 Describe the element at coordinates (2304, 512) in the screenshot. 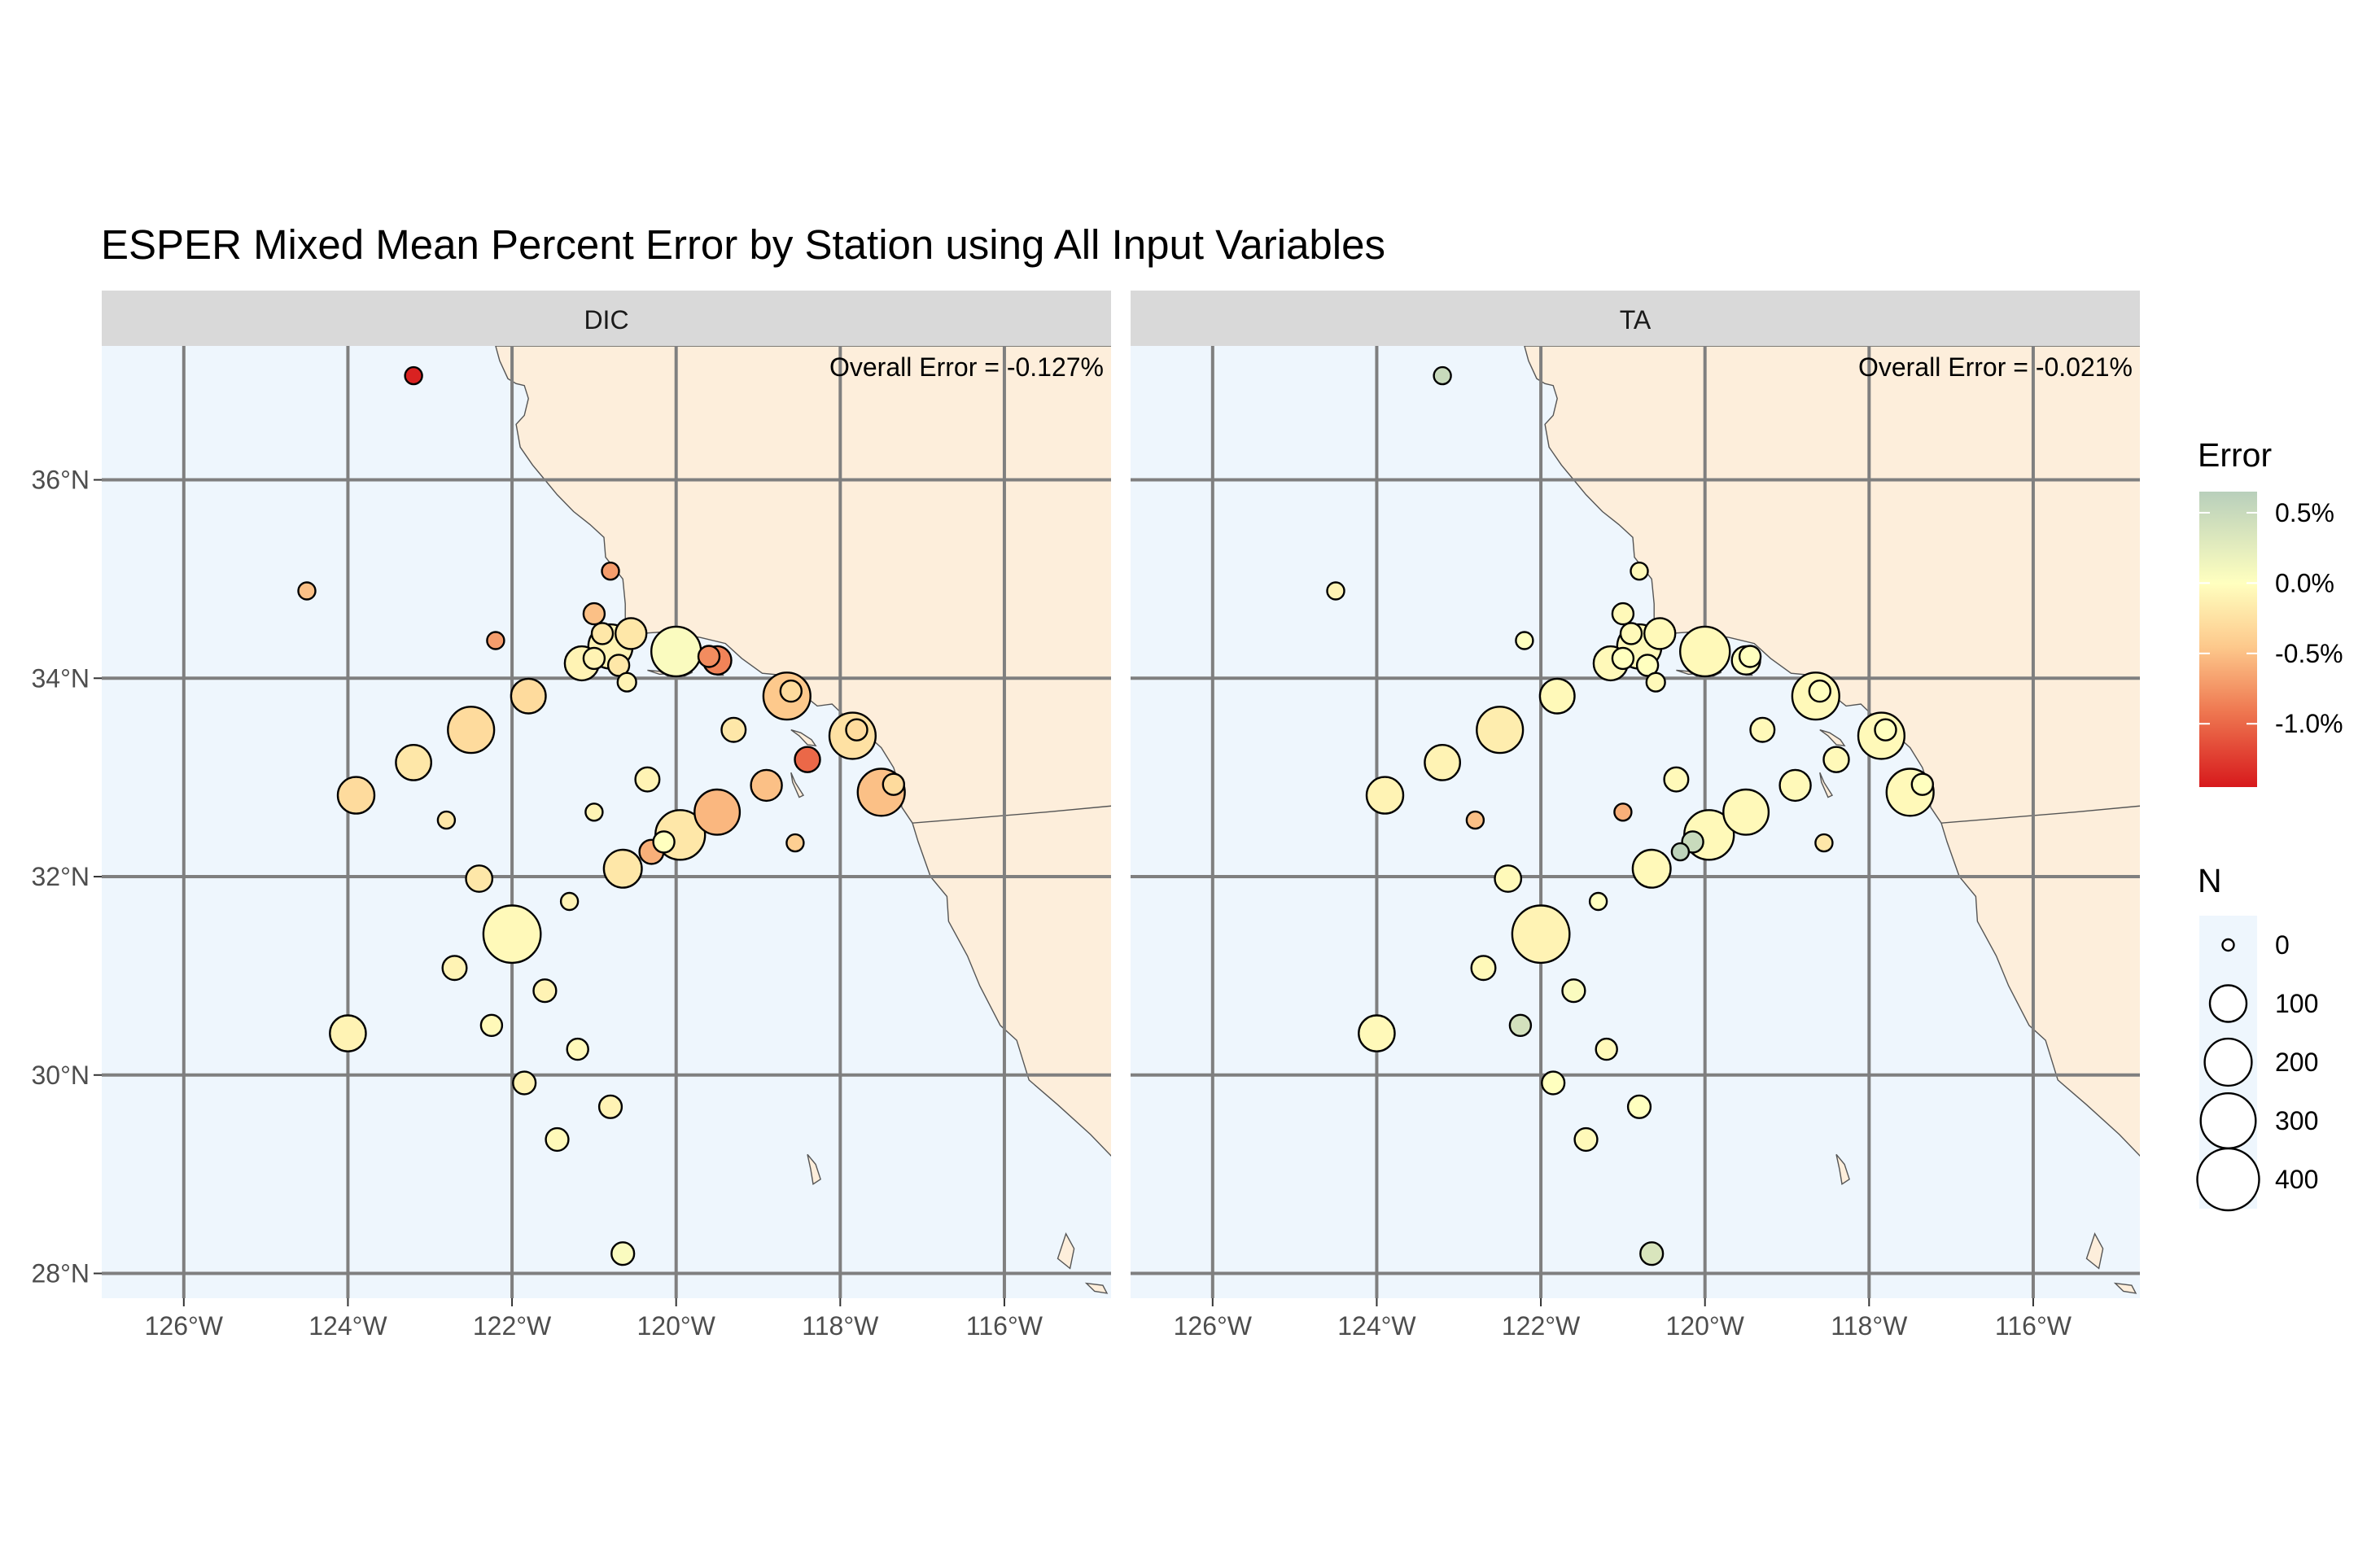

I see `colorbar-label: 0.5%` at that location.